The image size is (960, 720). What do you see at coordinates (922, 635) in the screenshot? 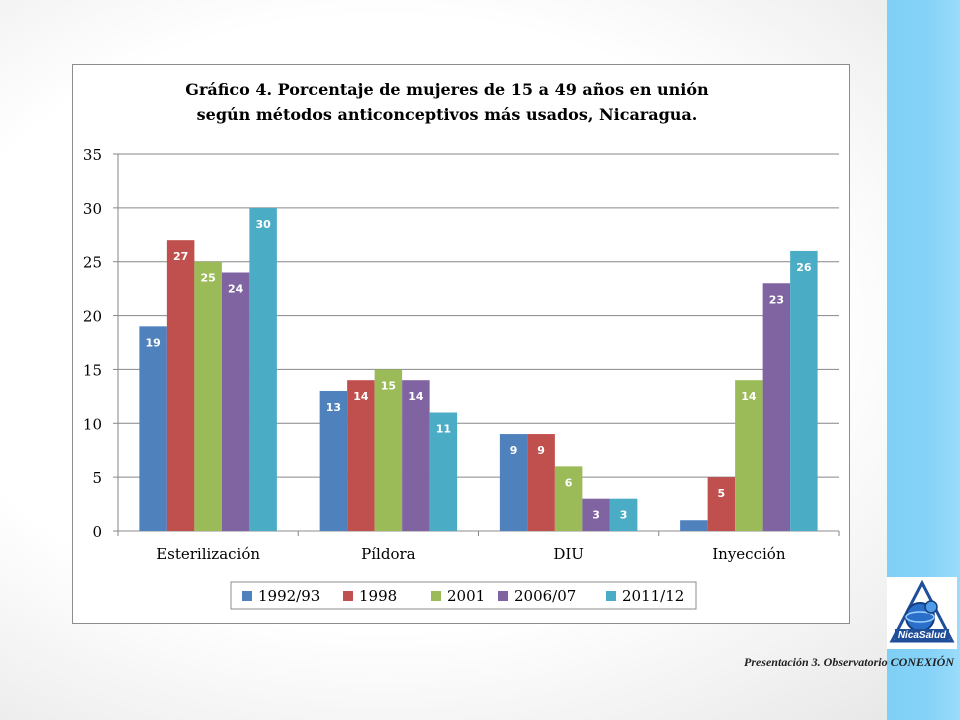
I see `svg-text: NicaSalud` at bounding box center [922, 635].